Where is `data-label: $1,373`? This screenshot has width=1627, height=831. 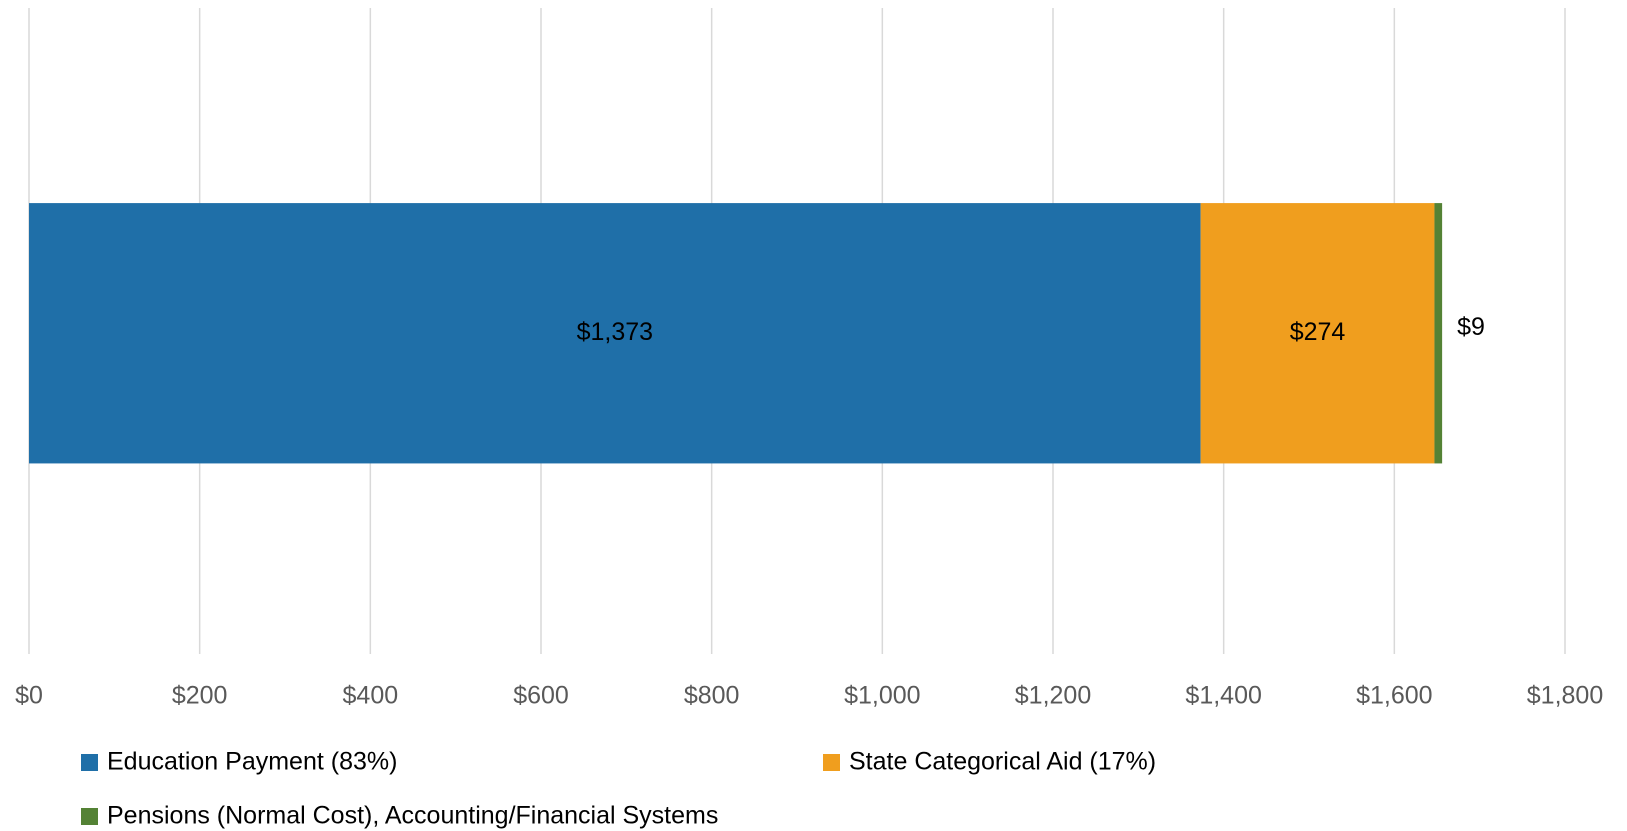 data-label: $1,373 is located at coordinates (615, 332).